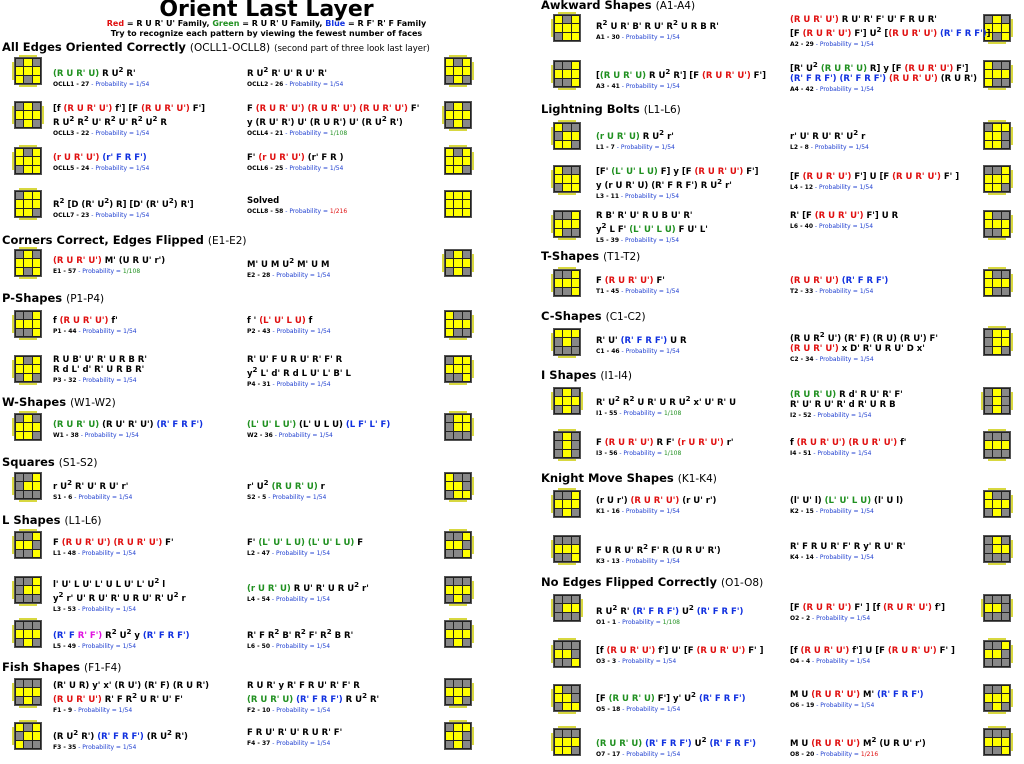 The height and width of the screenshot is (764, 1024). Describe the element at coordinates (115, 23) in the screenshot. I see `legend-red: Red` at that location.